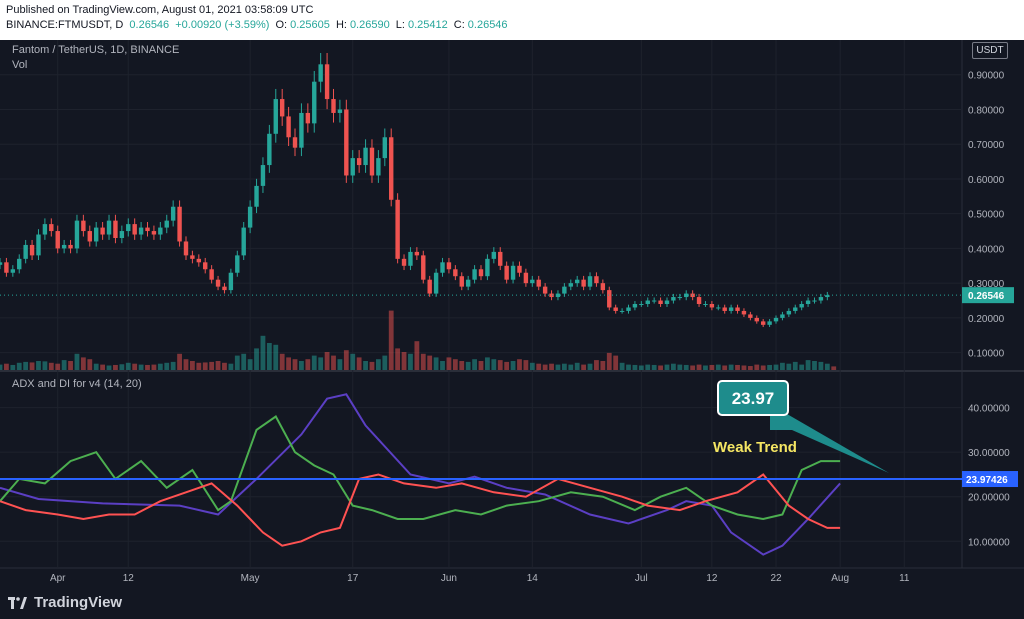  What do you see at coordinates (65, 602) in the screenshot?
I see `tradingview-logo: TradingView` at bounding box center [65, 602].